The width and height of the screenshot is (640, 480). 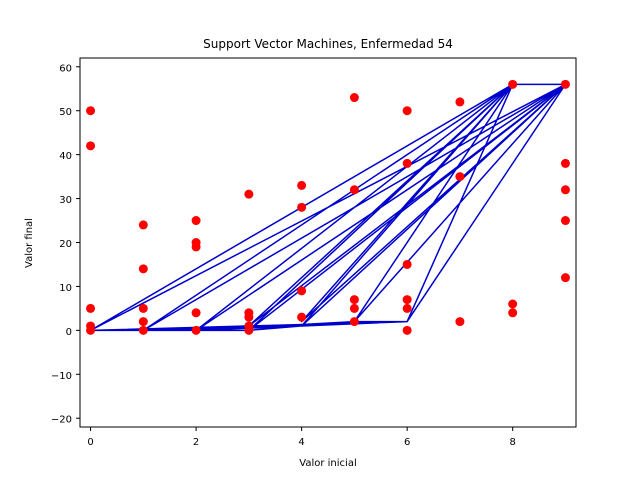 What do you see at coordinates (61, 420) in the screenshot?
I see `y-tick-label: −20` at bounding box center [61, 420].